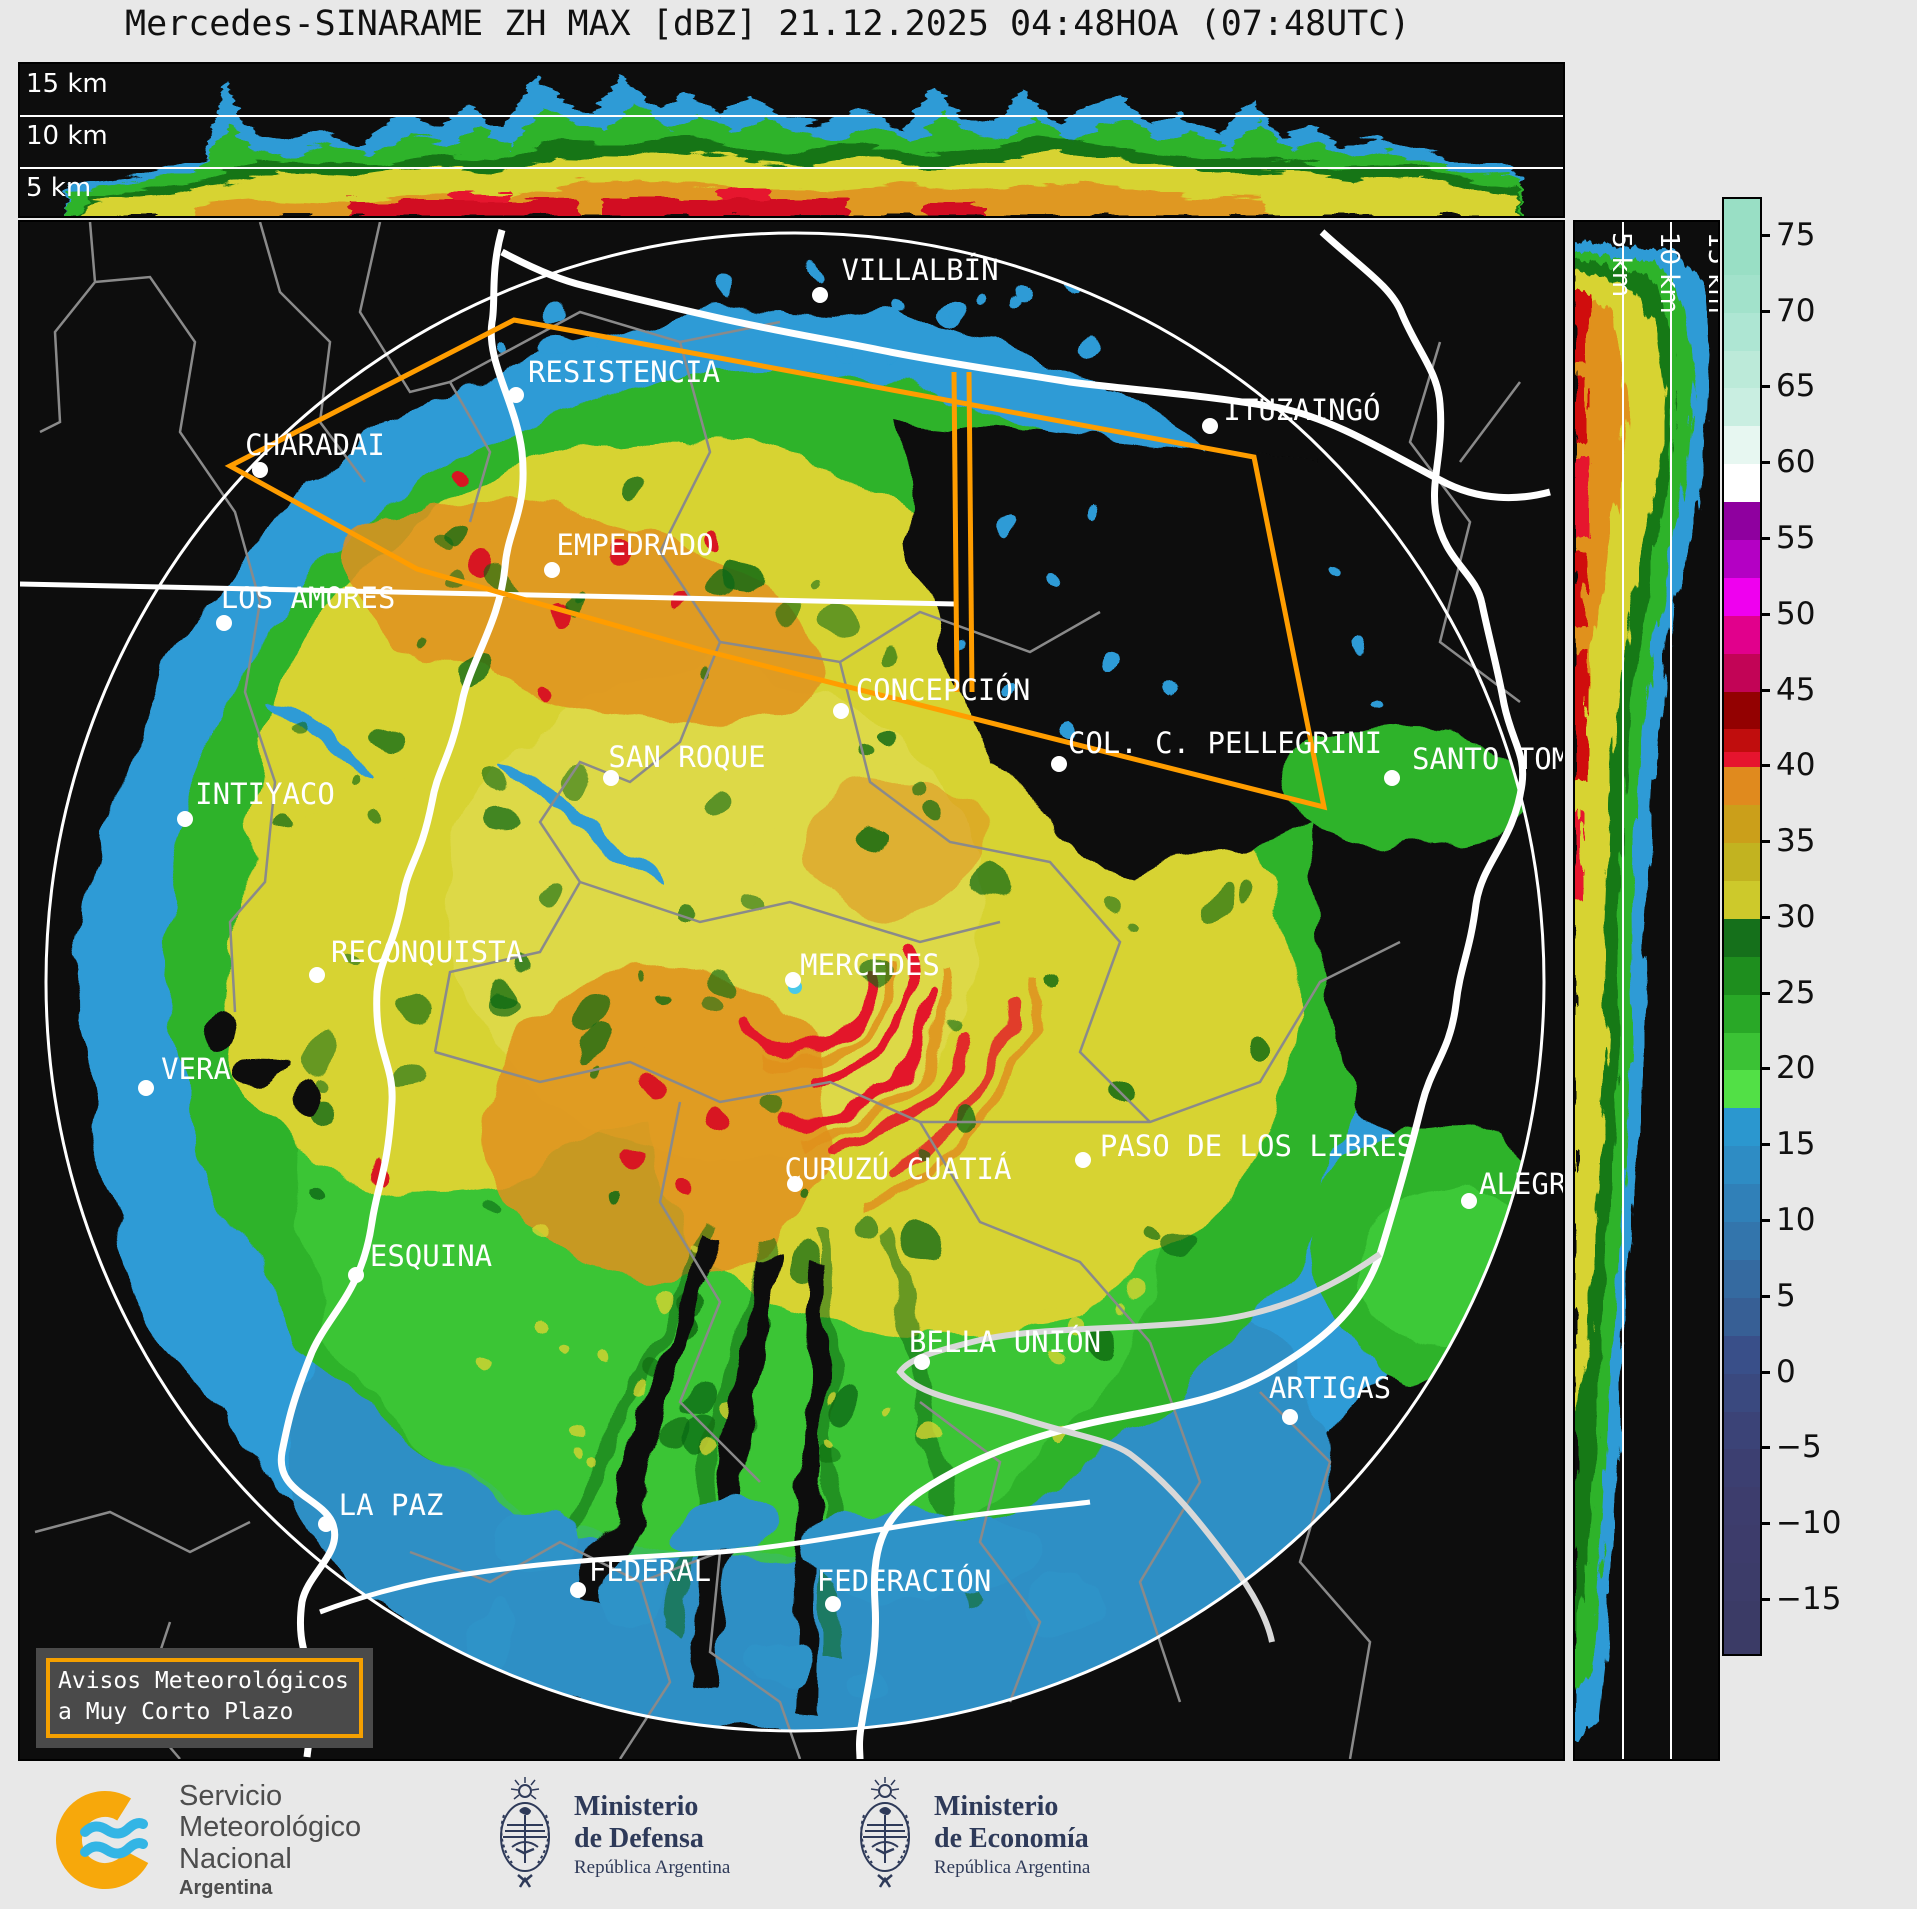  What do you see at coordinates (1786, 1295) in the screenshot?
I see `colorbar-tick-label: 5` at bounding box center [1786, 1295].